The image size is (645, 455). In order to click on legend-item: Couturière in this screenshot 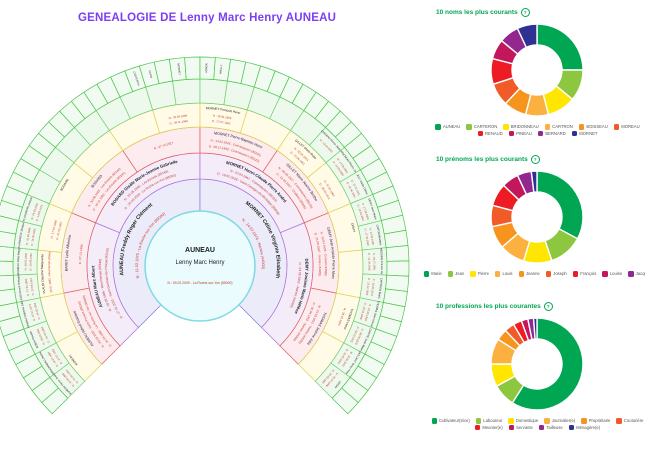, I will do `click(629, 421)`.